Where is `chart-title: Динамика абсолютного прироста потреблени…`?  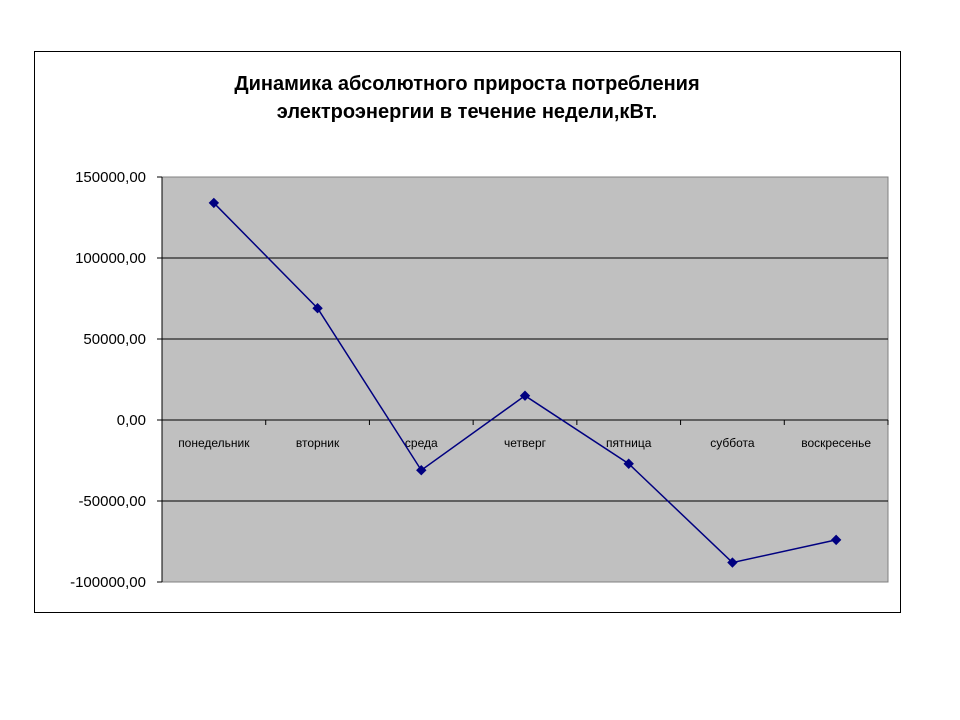
chart-title: Динамика абсолютного прироста потреблени… is located at coordinates (467, 98).